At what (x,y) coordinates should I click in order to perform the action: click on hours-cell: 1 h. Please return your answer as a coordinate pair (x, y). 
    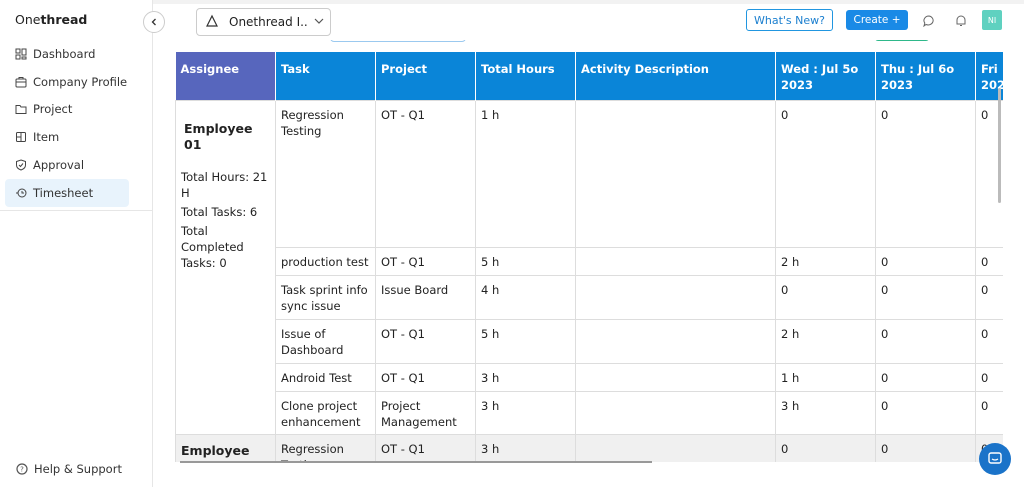
    Looking at the image, I should click on (525, 174).